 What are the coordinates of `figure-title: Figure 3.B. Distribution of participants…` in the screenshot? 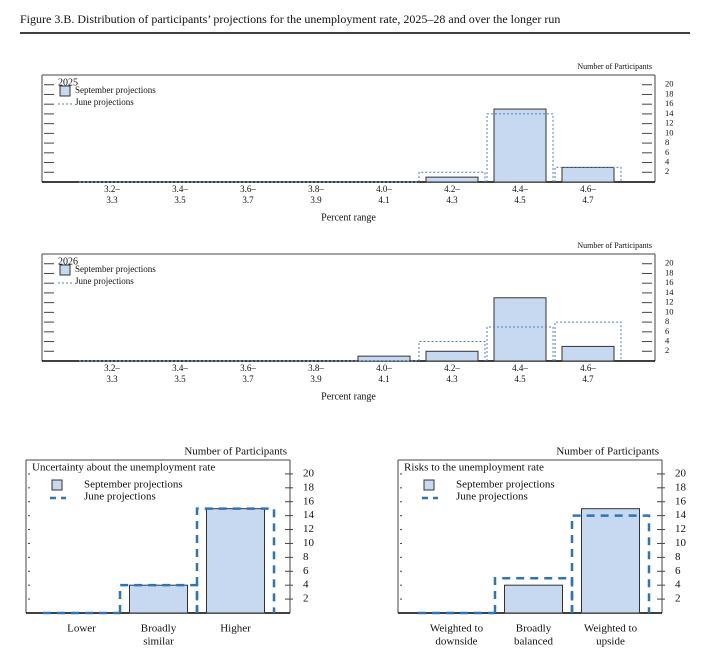 It's located at (290, 19).